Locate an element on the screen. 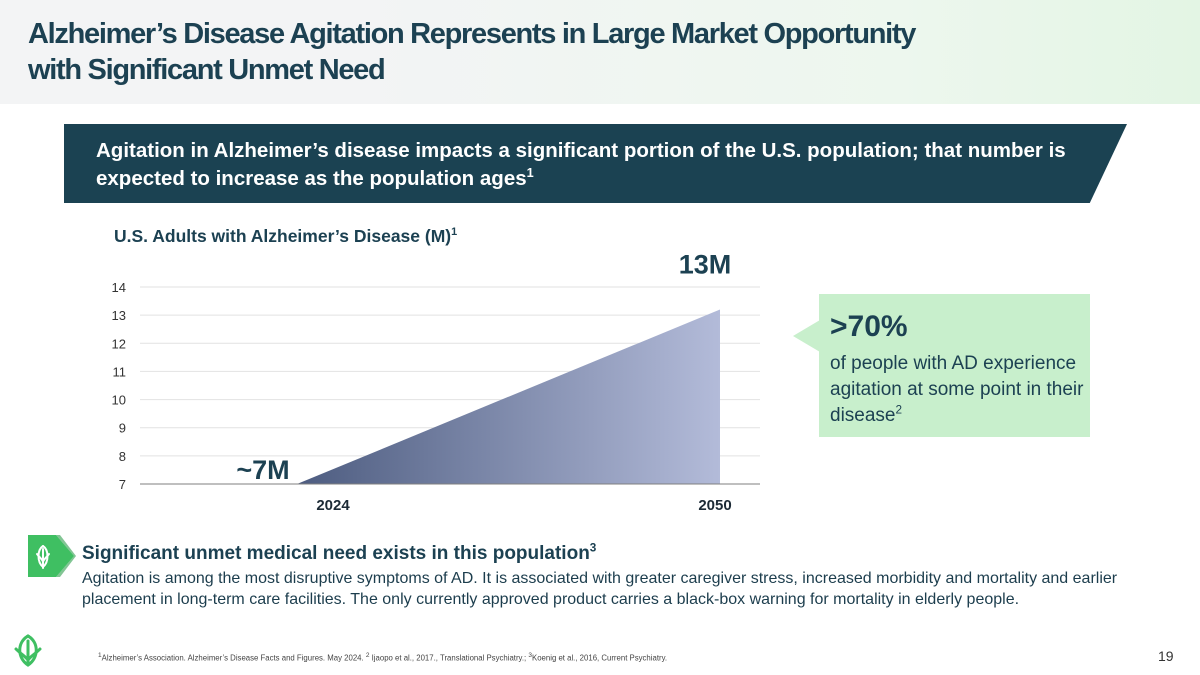  data-label-2024: ~7M is located at coordinates (262, 470).